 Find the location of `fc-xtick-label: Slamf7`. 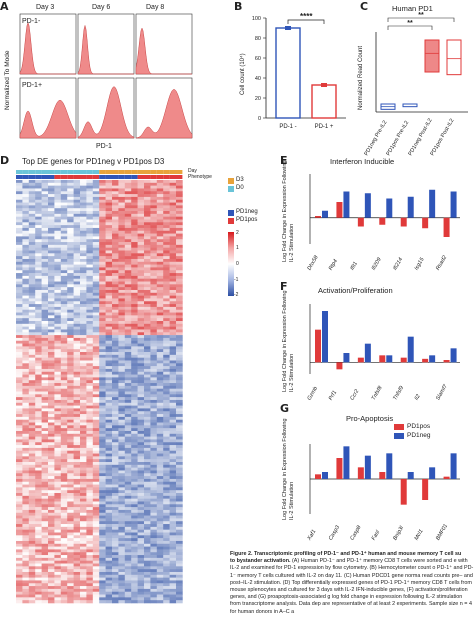

fc-xtick-label: Slamf7 is located at coordinates (442, 392).